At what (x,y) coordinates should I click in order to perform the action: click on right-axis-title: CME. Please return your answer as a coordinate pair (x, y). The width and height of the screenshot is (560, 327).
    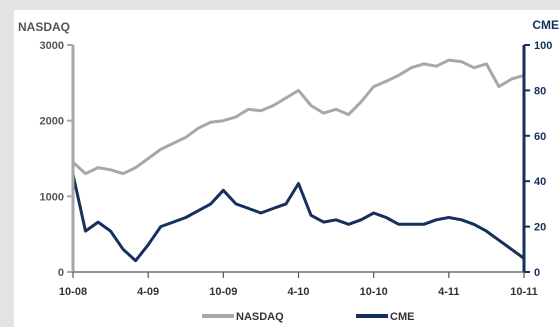
    Looking at the image, I should click on (545, 25).